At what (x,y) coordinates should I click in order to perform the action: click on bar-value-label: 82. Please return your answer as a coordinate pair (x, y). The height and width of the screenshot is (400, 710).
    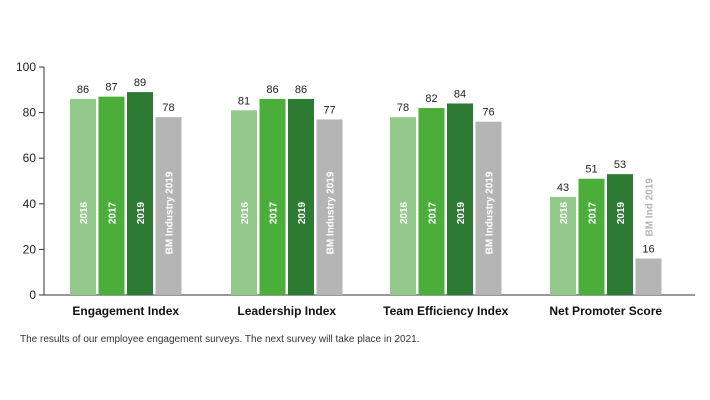
    Looking at the image, I should click on (431, 99).